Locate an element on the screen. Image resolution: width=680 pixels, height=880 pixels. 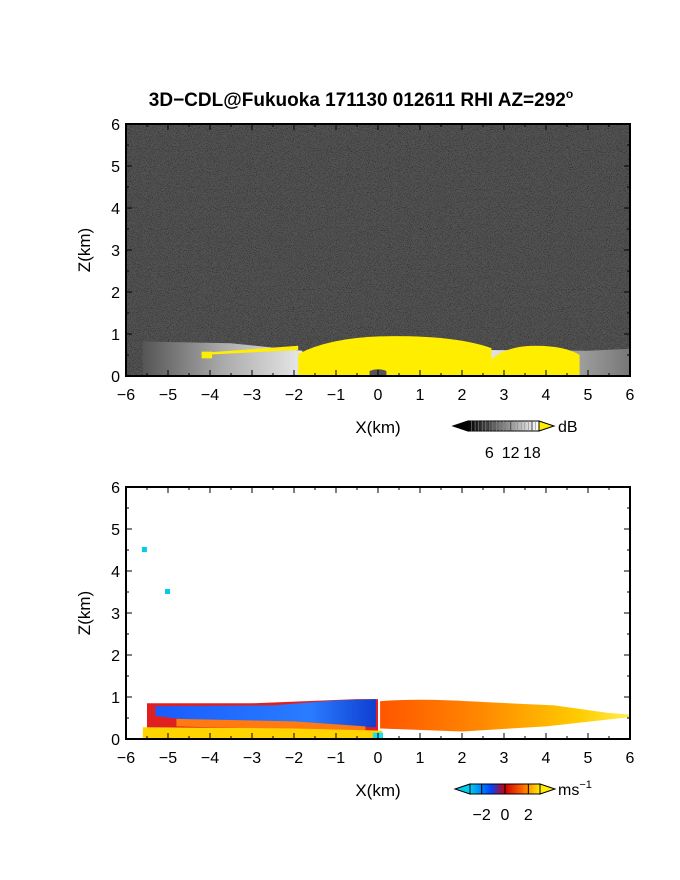
colorbar-tick-label: 12 is located at coordinates (511, 453).